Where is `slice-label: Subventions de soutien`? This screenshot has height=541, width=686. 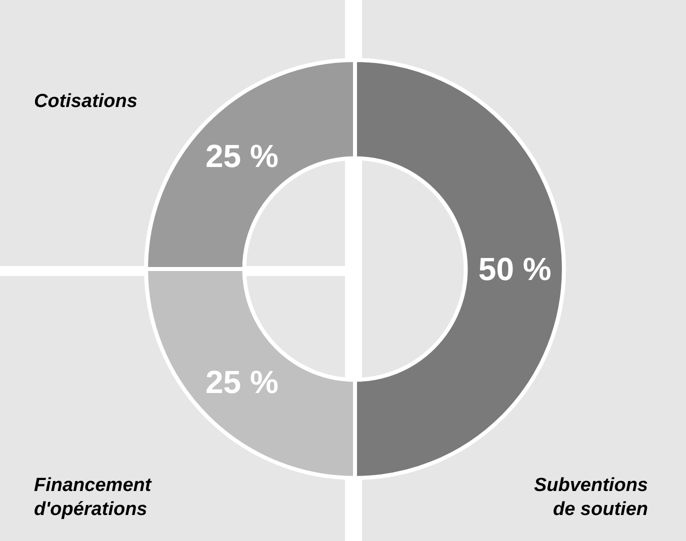
slice-label: Subventions de soutien is located at coordinates (590, 498).